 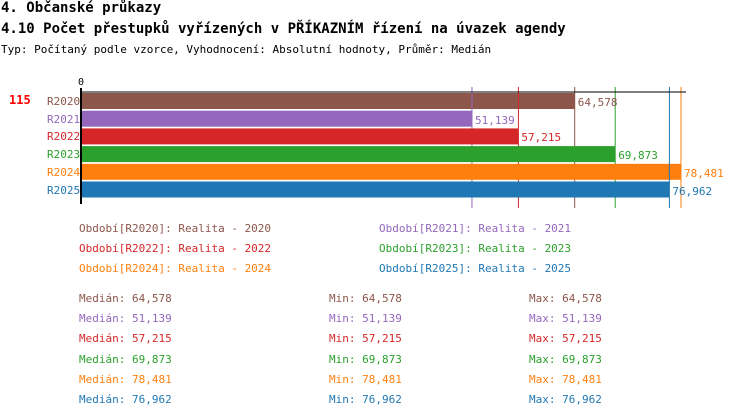 What do you see at coordinates (64, 101) in the screenshot?
I see `category-label: R2020` at bounding box center [64, 101].